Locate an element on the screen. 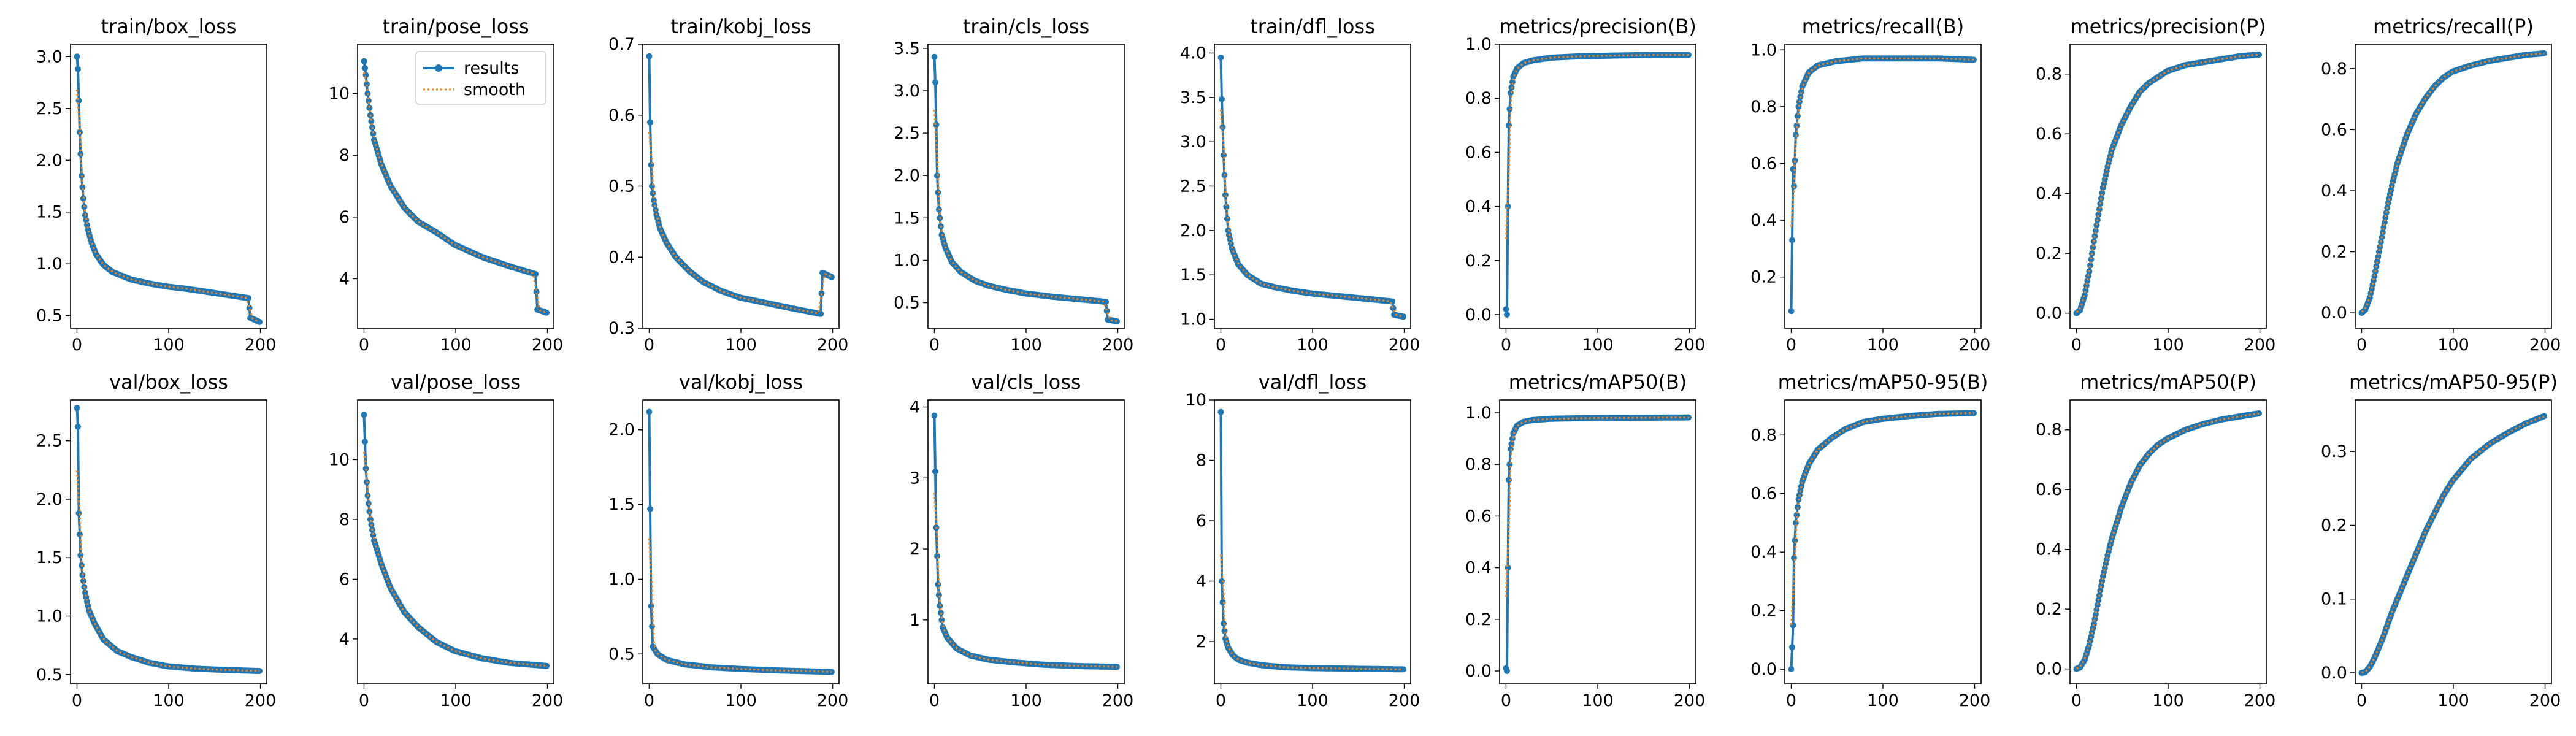 The height and width of the screenshot is (736, 2576). legend-smooth-label: smooth is located at coordinates (495, 89).